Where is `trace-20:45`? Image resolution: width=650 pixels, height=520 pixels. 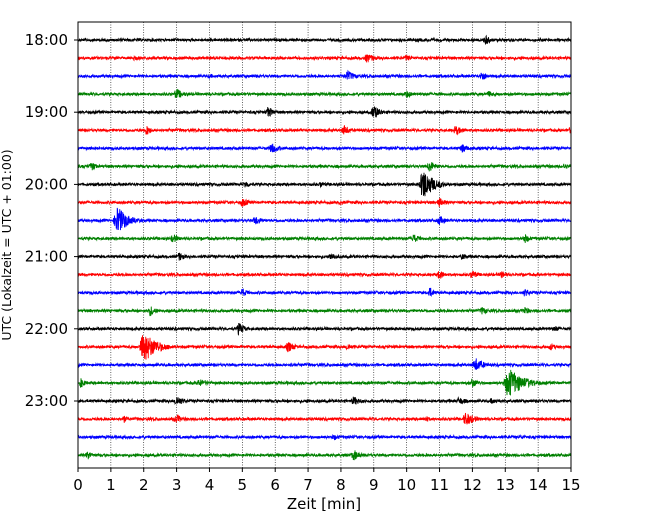 trace-20:45 is located at coordinates (324, 238).